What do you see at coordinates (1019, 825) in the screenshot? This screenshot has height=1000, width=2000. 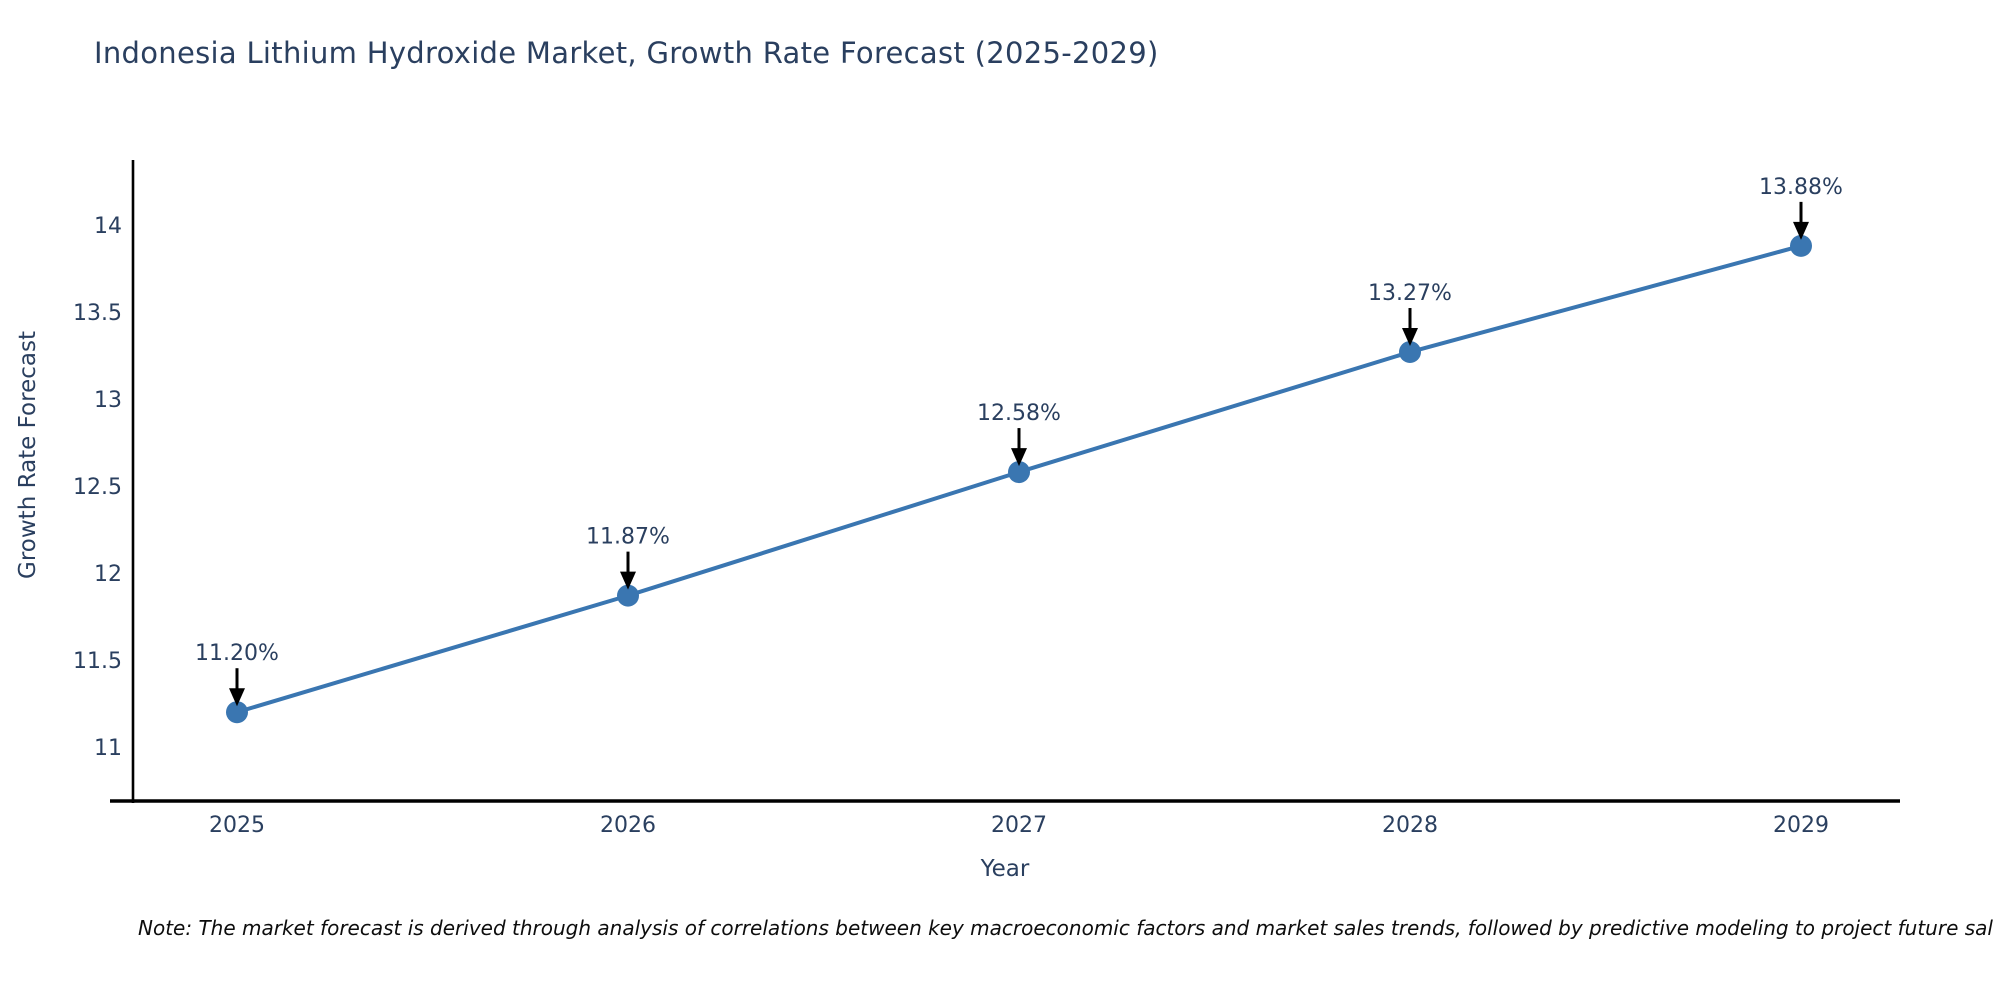 I see `x-tick-label: 2027` at bounding box center [1019, 825].